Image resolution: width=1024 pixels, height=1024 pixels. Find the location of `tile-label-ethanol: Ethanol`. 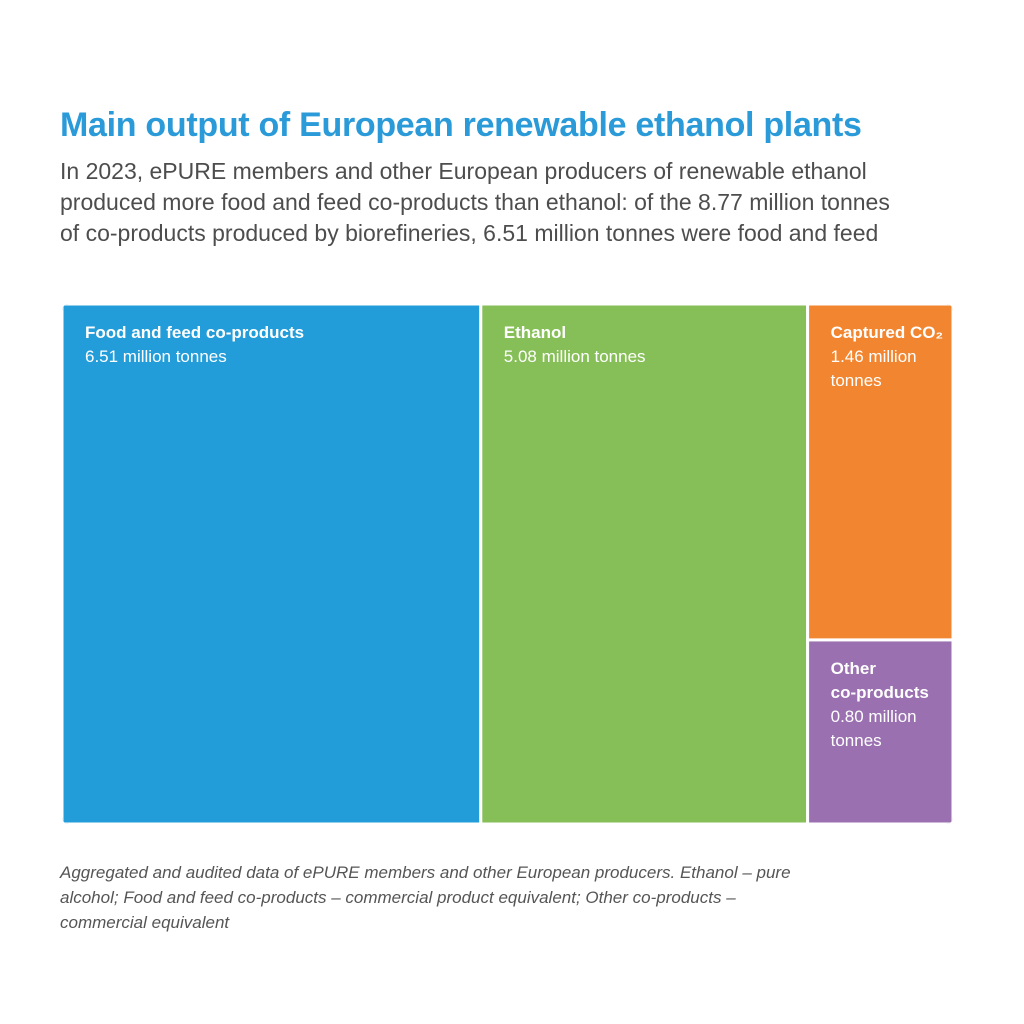

tile-label-ethanol: Ethanol is located at coordinates (535, 332).